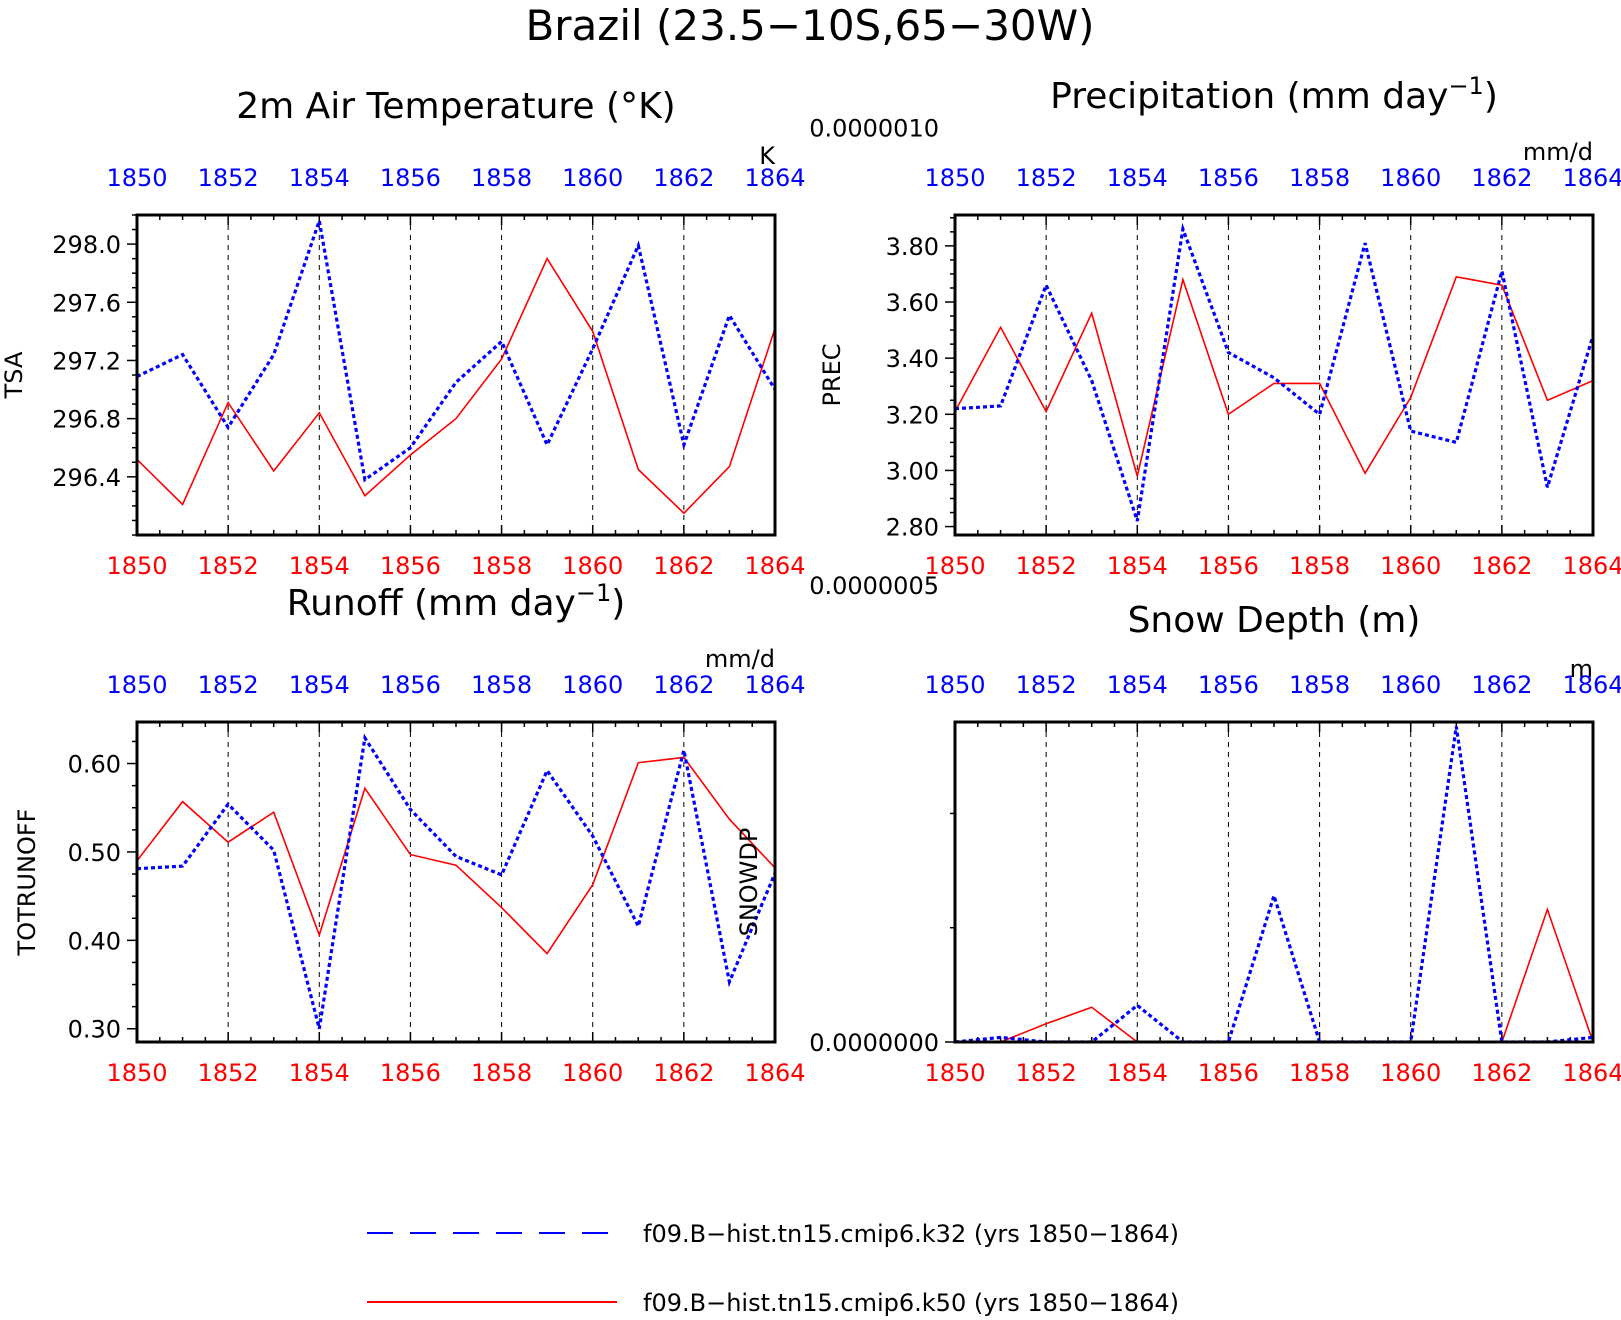  I want to click on y-tick-label: 0.60, so click(94, 765).